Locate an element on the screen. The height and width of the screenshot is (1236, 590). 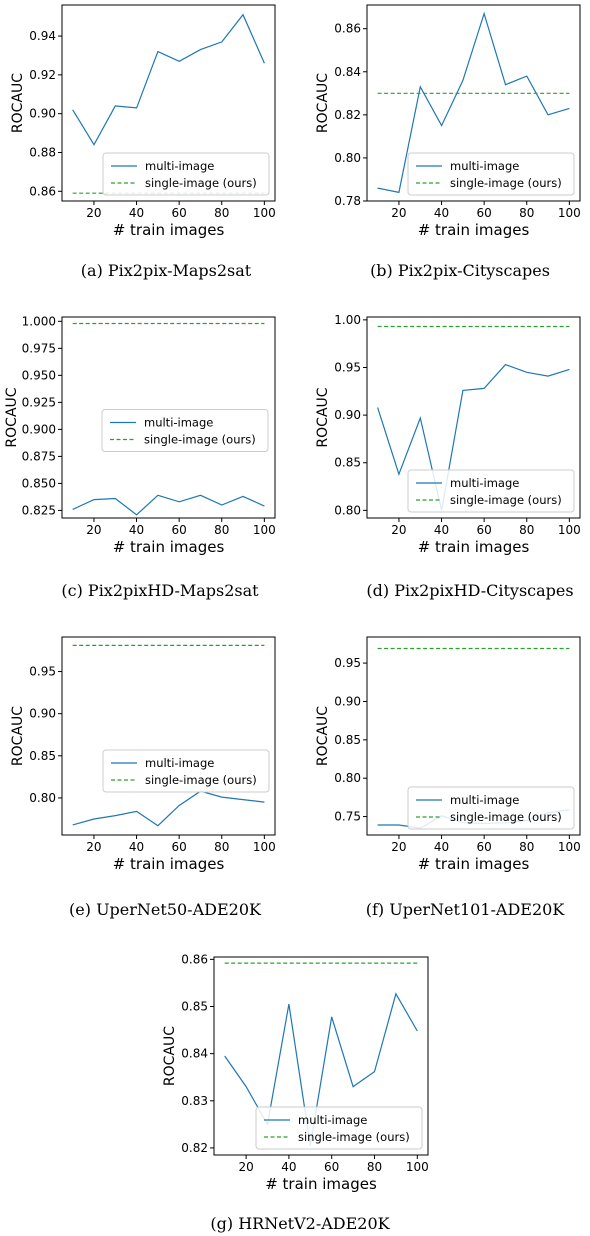
subfigure-caption: (b) Pix2pix-Cityscapes is located at coordinates (460, 270).